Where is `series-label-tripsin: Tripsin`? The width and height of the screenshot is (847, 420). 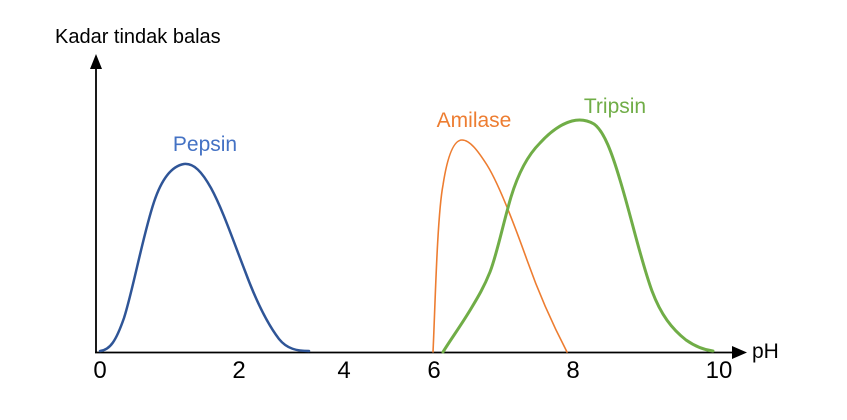 series-label-tripsin: Tripsin is located at coordinates (615, 106).